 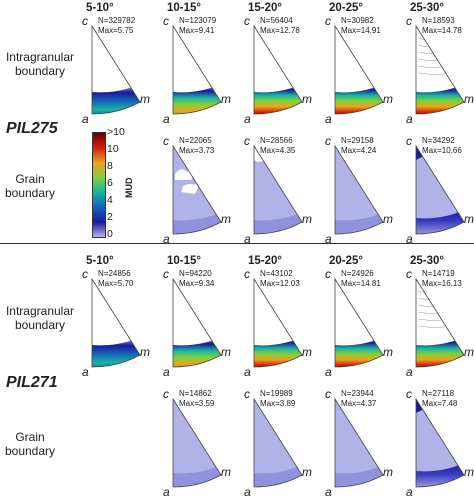 I want to click on stat-text: N=329782 Max=5.75, so click(x=117, y=25).